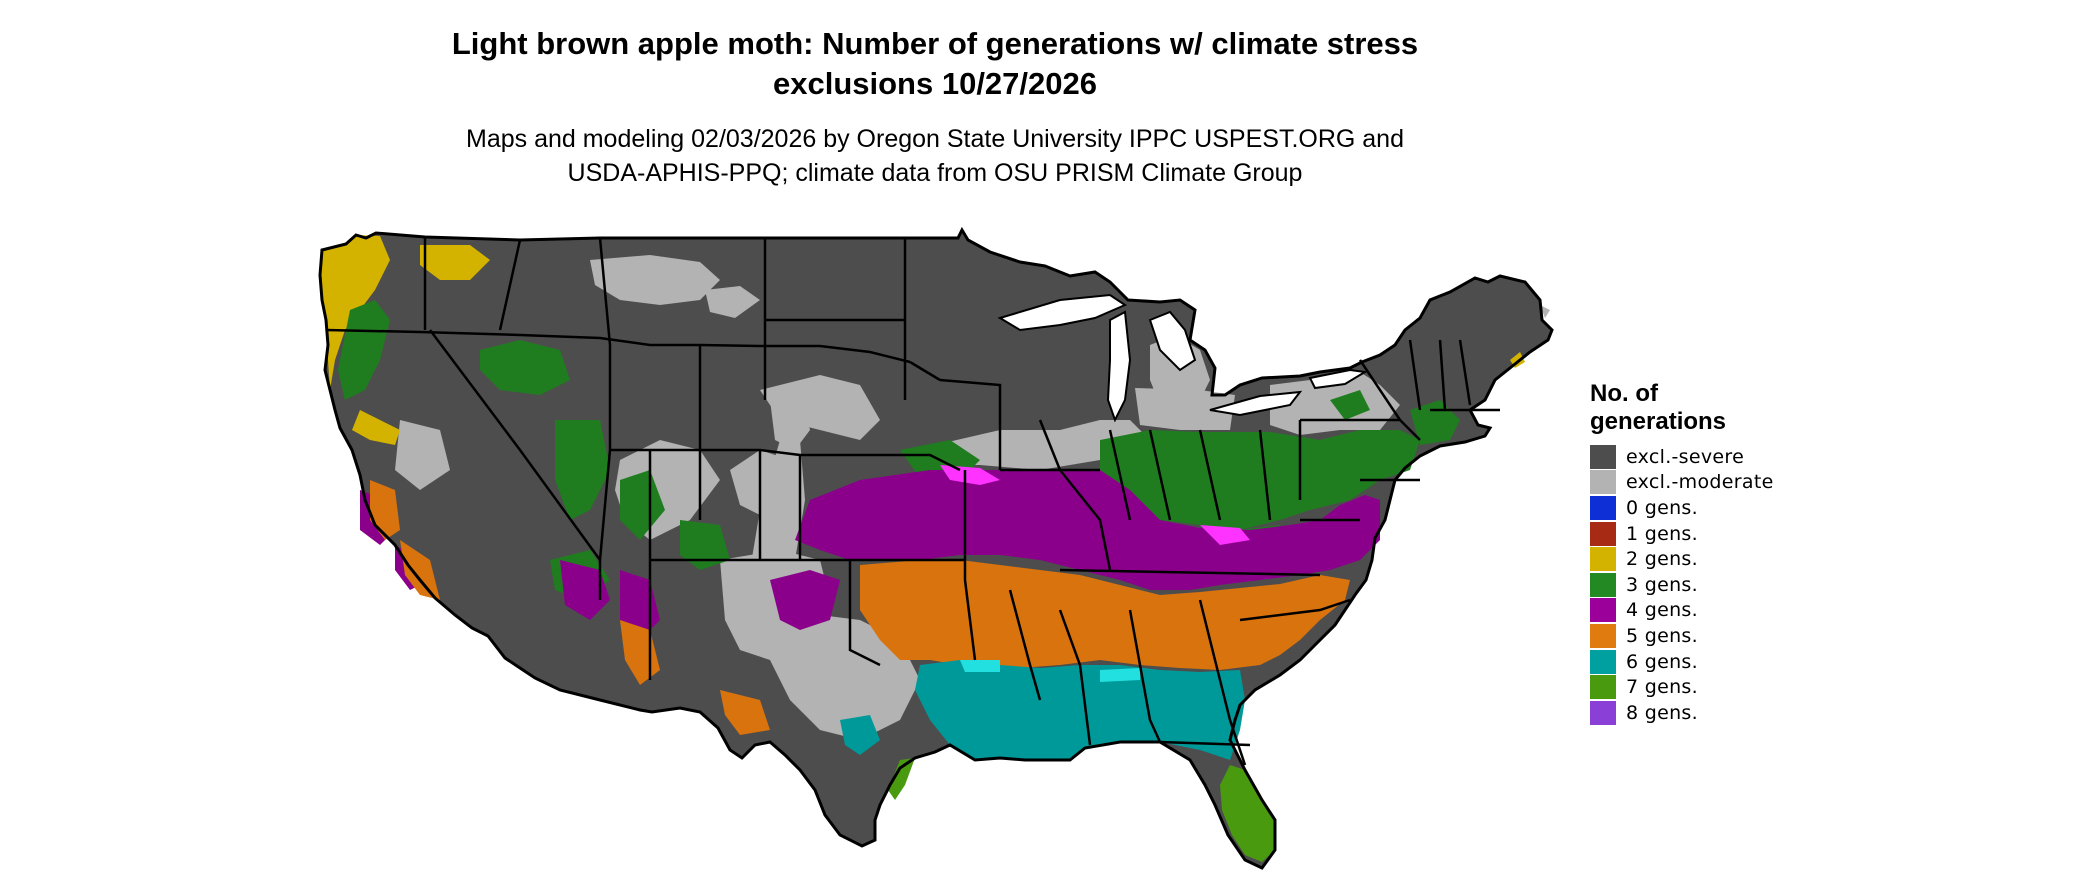 The height and width of the screenshot is (895, 2100). I want to click on legend-label: 5 gens., so click(1662, 635).